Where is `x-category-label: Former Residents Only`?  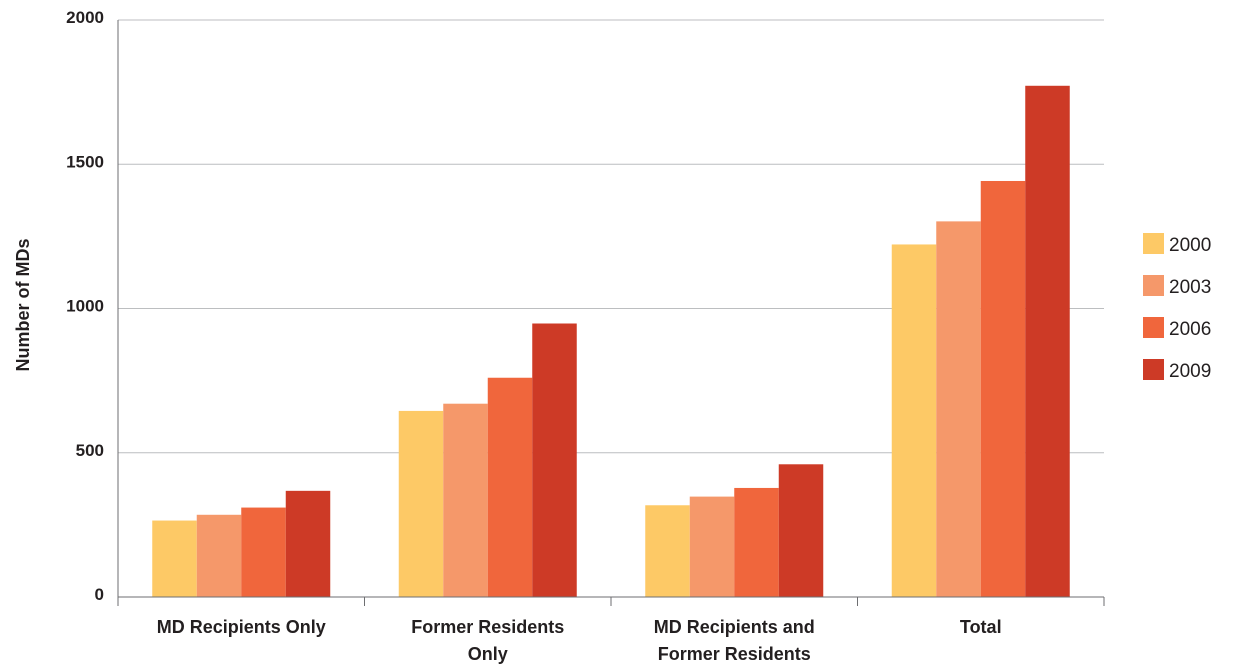 x-category-label: Former Residents Only is located at coordinates (487, 640).